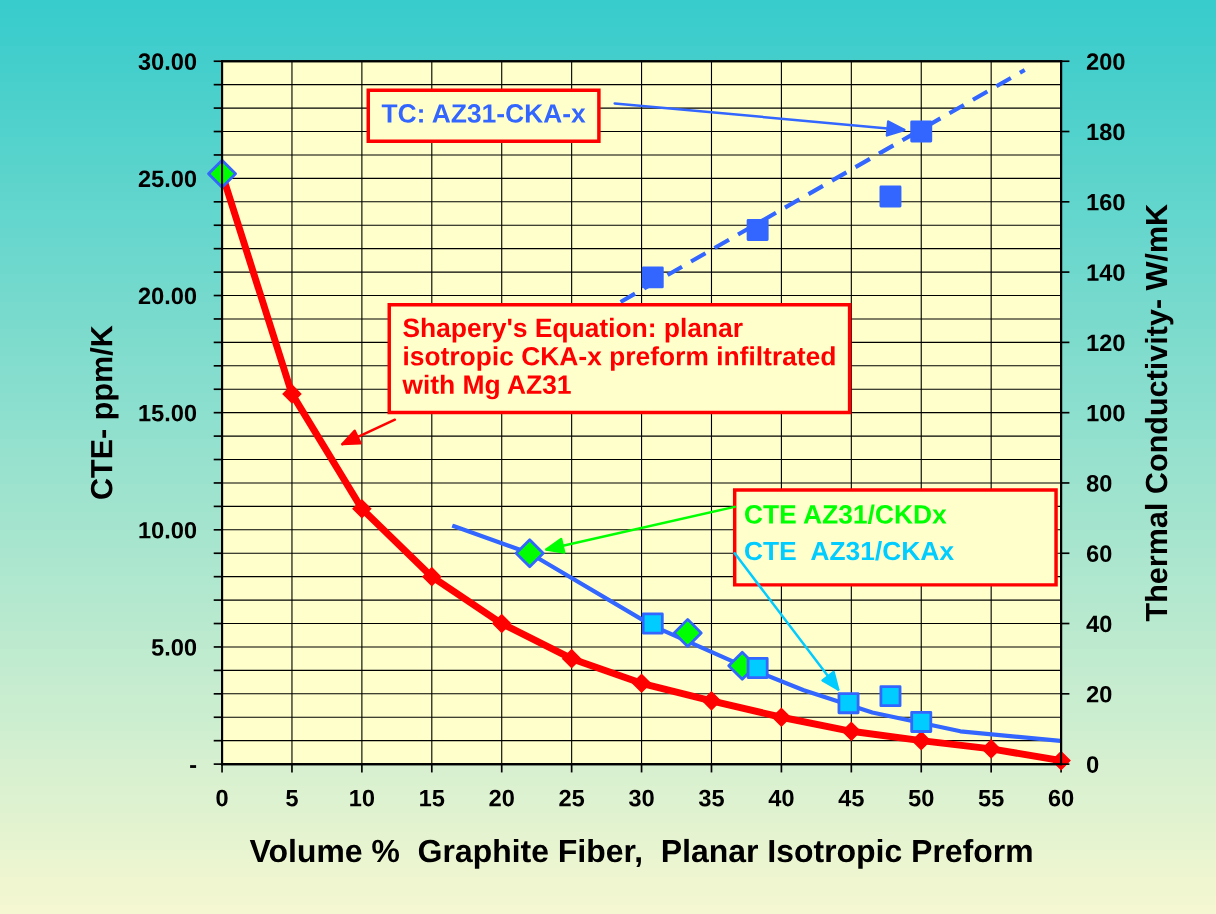 This screenshot has width=1216, height=914. What do you see at coordinates (362, 798) in the screenshot?
I see `x-tick-label: 10` at bounding box center [362, 798].